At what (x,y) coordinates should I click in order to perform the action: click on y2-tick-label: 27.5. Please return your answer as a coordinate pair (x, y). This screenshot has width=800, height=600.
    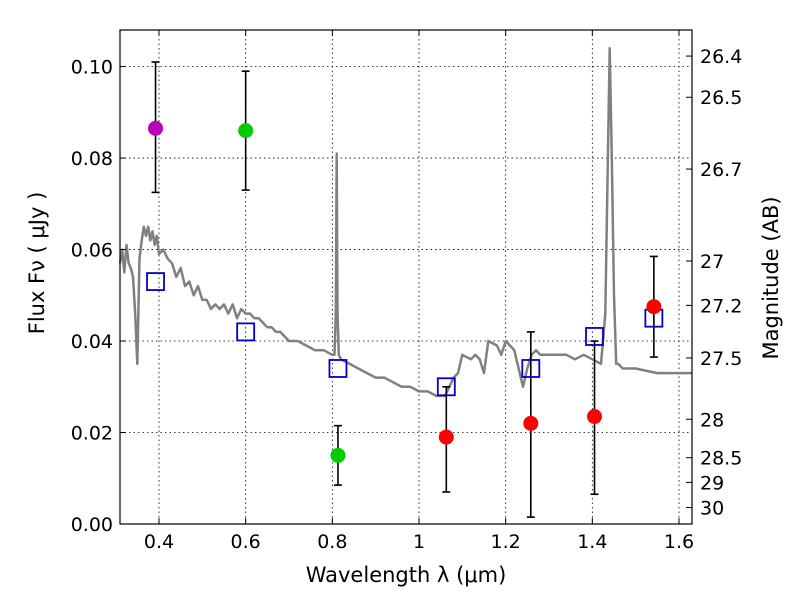
    Looking at the image, I should click on (721, 359).